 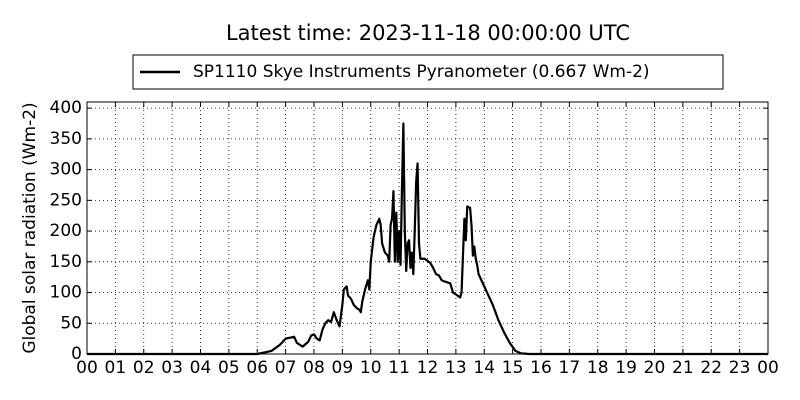 I want to click on y-axis-label: Global solar radiation (Wm-2), so click(x=30, y=227).